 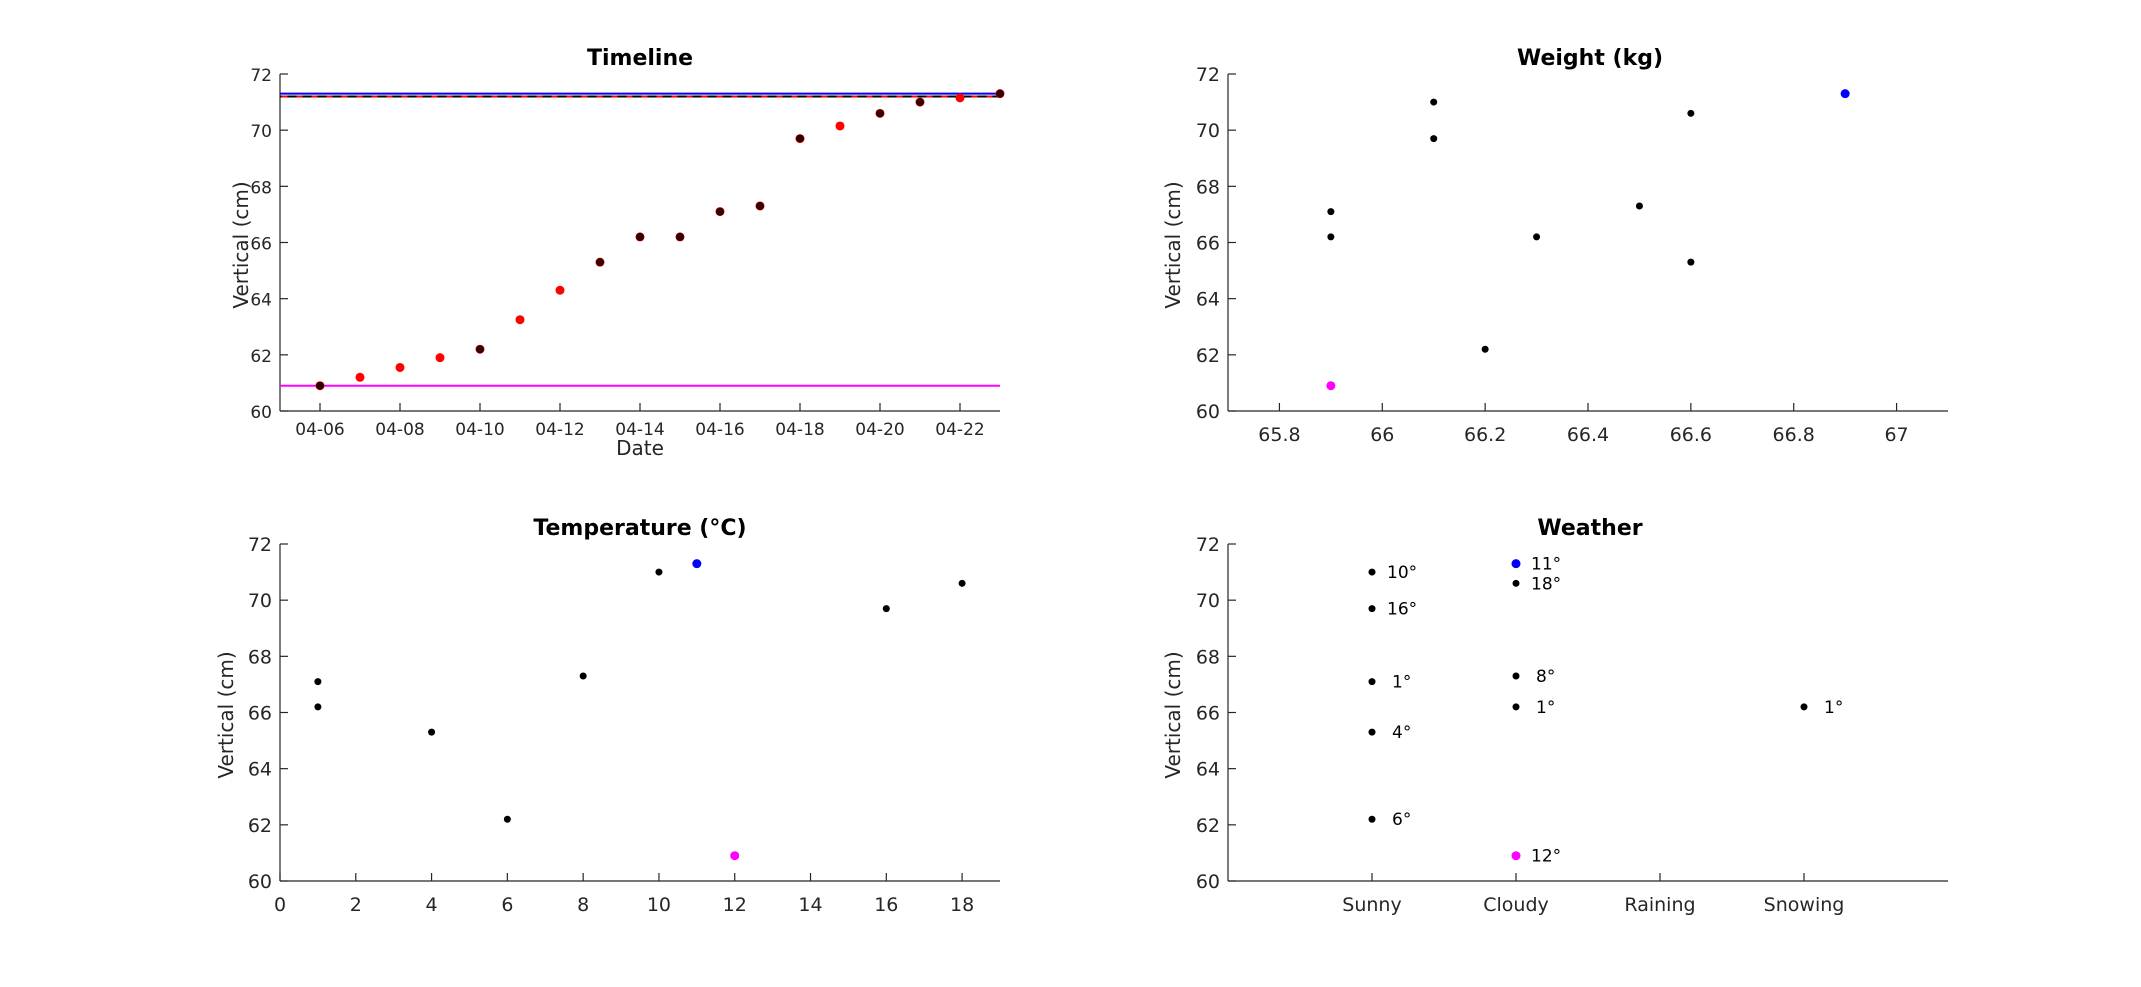 I want to click on timeline-y-tick-label: 72, so click(x=261, y=76).